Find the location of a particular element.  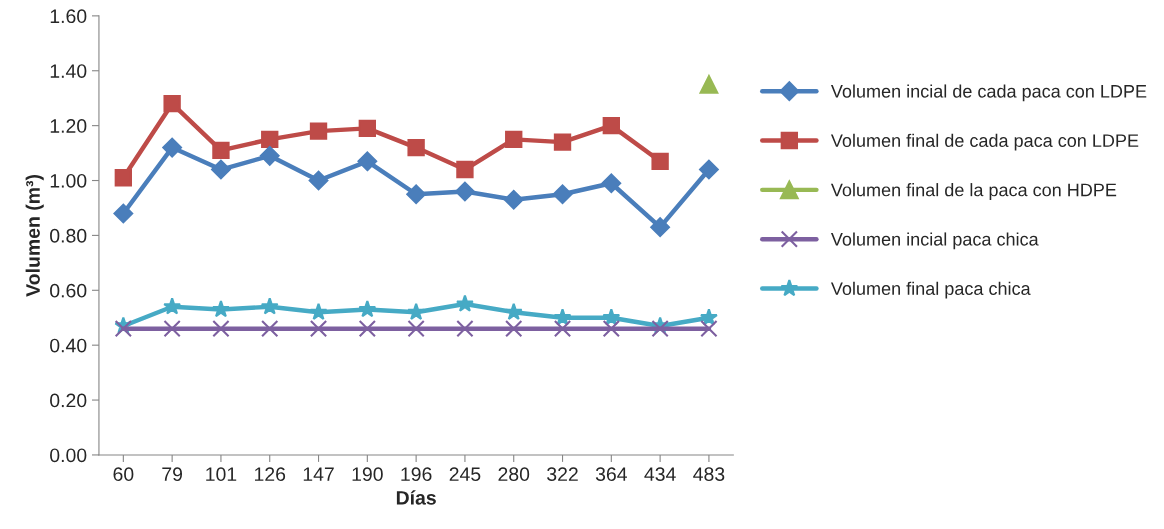

x-tick-label: 60 is located at coordinates (123, 474).